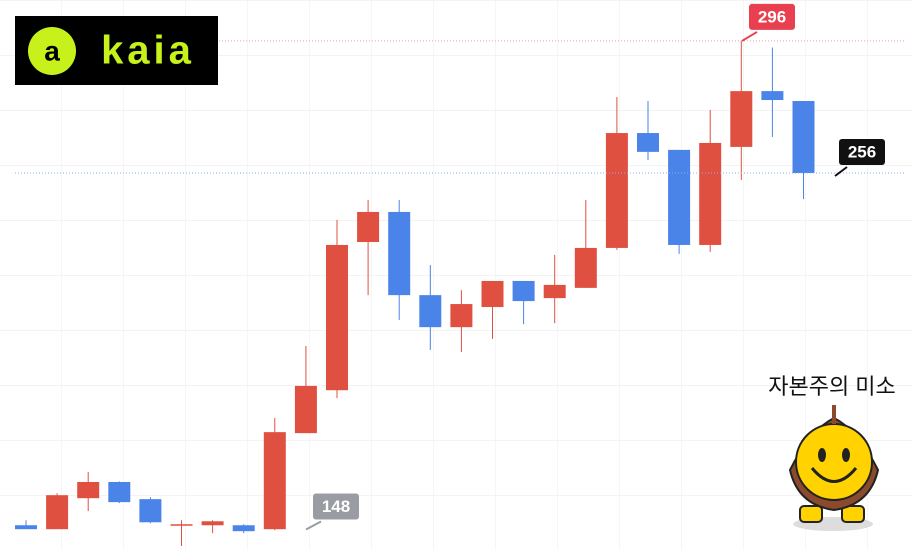 This screenshot has height=550, width=912. What do you see at coordinates (834, 462) in the screenshot?
I see `face` at bounding box center [834, 462].